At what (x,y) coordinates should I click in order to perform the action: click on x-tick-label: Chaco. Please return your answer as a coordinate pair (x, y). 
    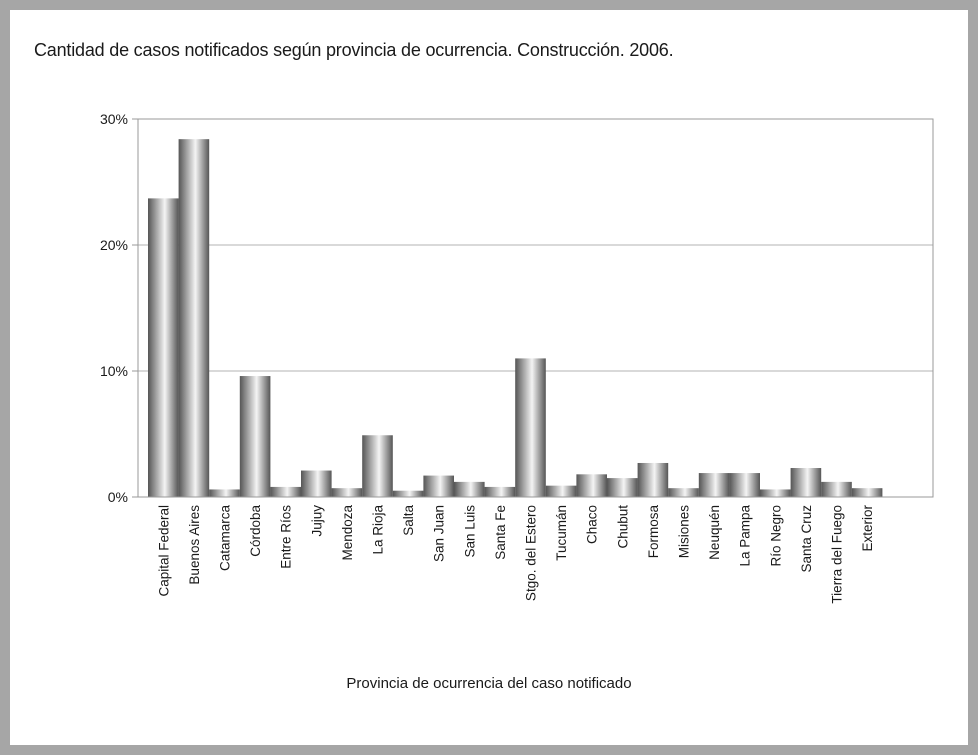
    Looking at the image, I should click on (592, 524).